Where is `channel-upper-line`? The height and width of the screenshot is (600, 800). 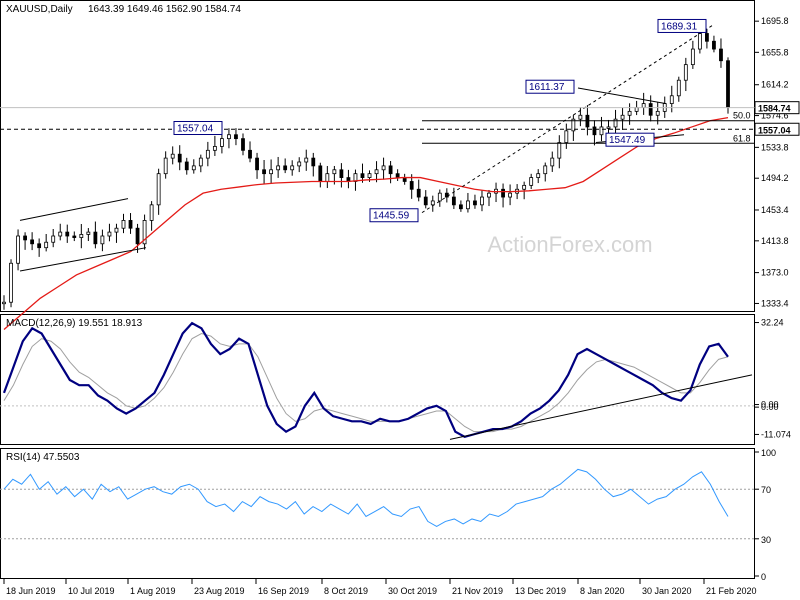 channel-upper-line is located at coordinates (74, 209).